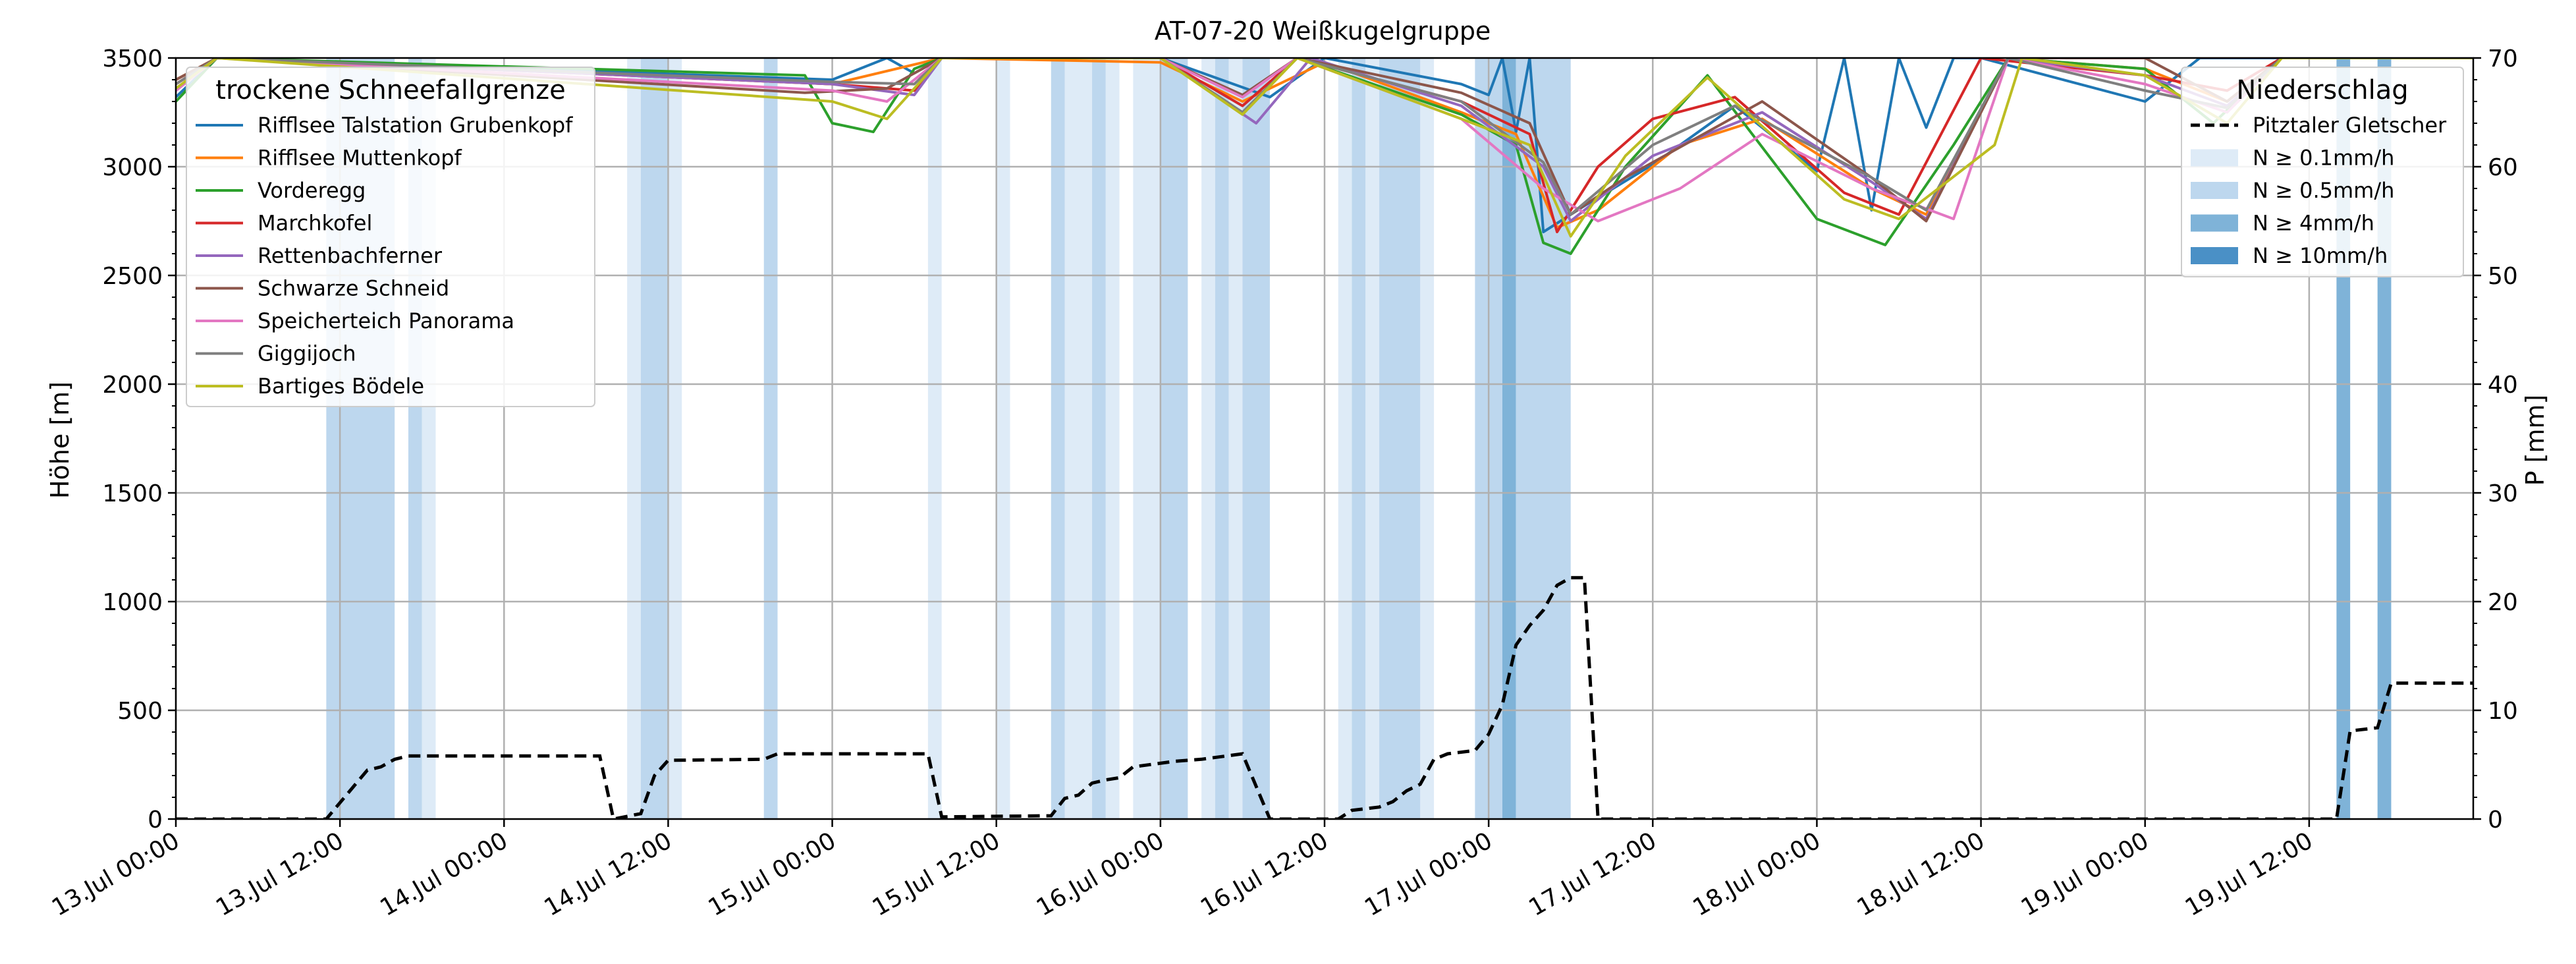 This screenshot has height=964, width=2576. What do you see at coordinates (2503, 167) in the screenshot?
I see `y2-tick-label: 60` at bounding box center [2503, 167].